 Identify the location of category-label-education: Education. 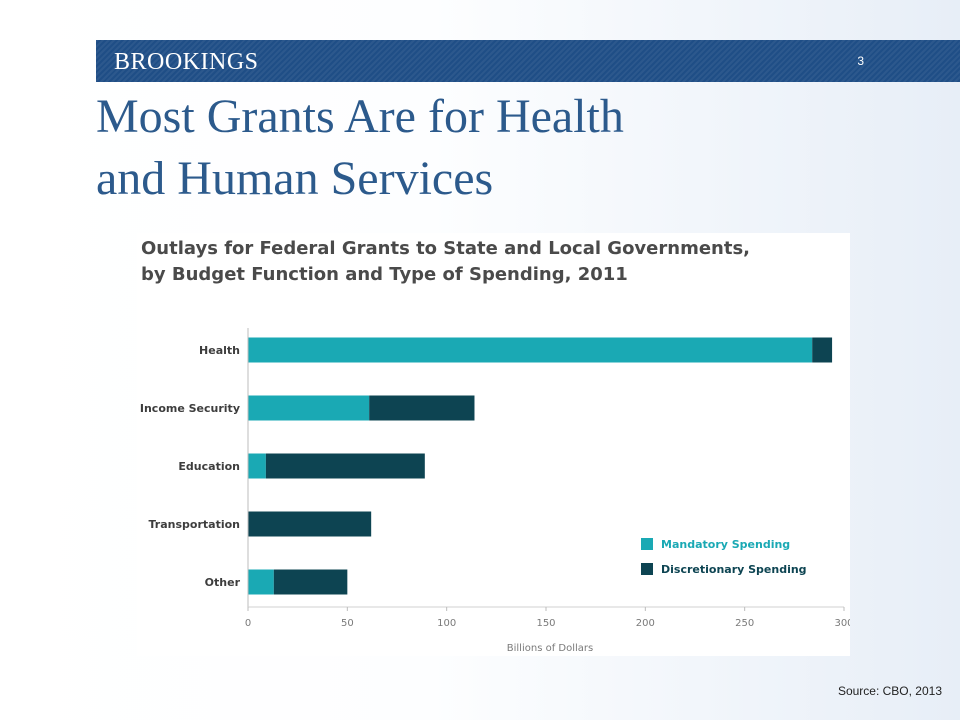
(209, 466).